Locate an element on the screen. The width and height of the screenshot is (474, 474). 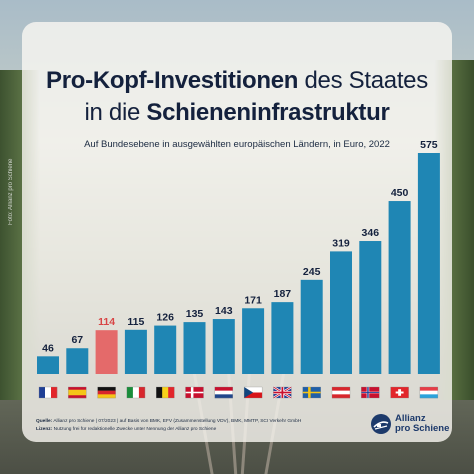
logo-text: Allianz pro Schiene is located at coordinates (422, 423).